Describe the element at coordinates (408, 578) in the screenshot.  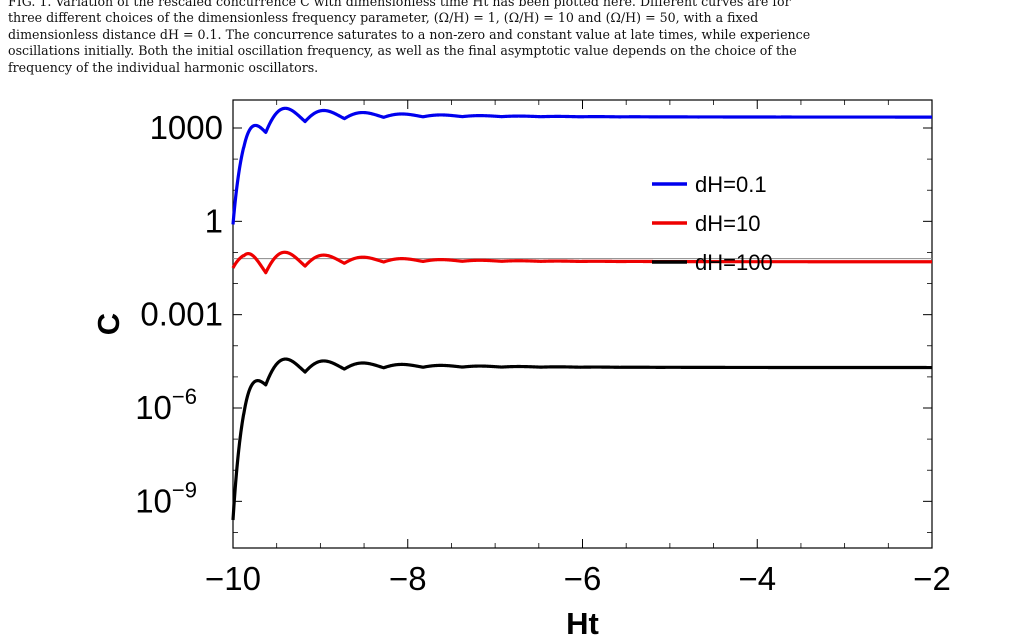
I see `x-tick-label: −8` at that location.